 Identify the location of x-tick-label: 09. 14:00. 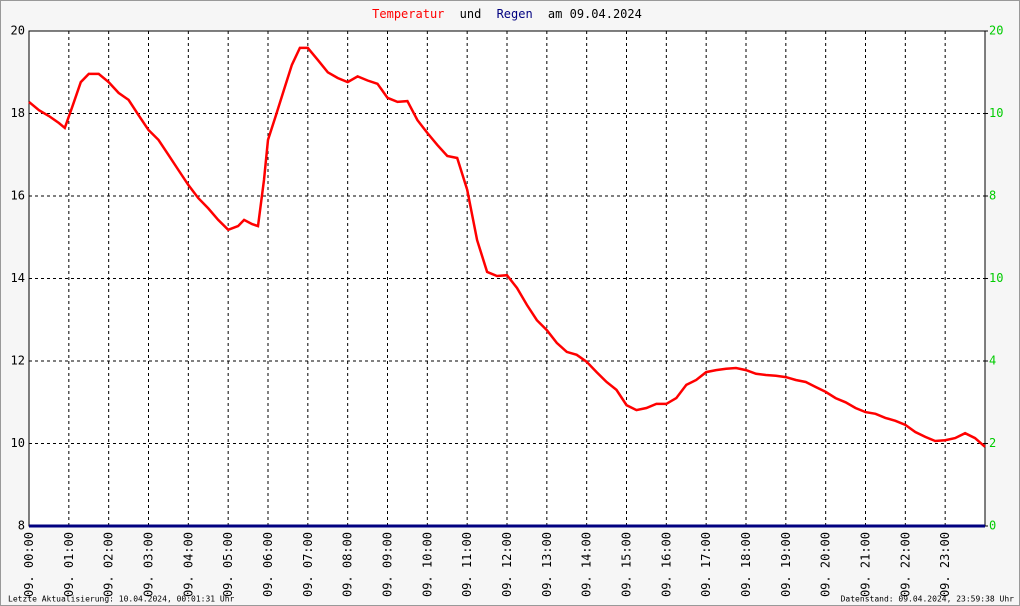
(587, 564).